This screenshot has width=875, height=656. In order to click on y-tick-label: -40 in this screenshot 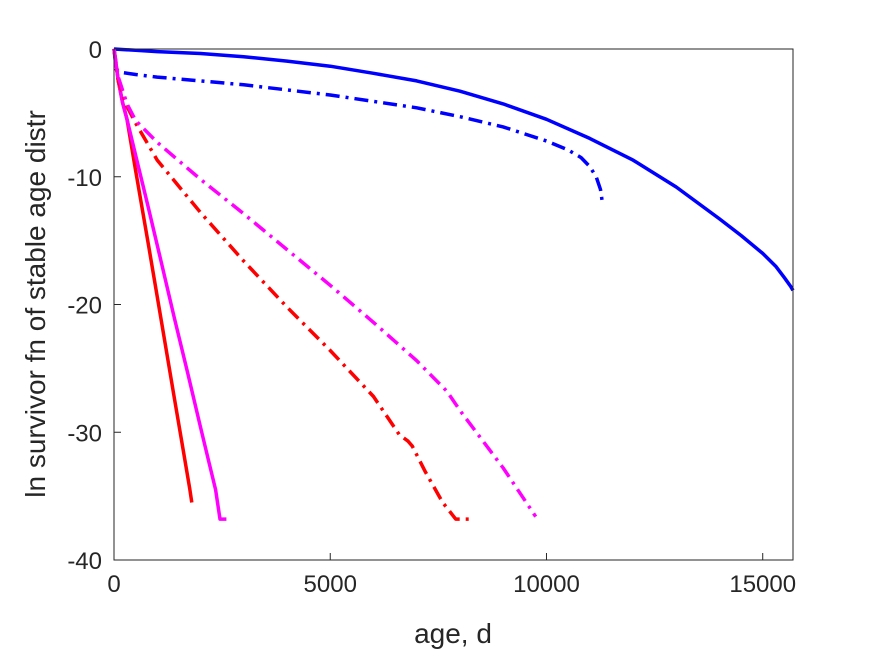, I will do `click(84, 561)`.